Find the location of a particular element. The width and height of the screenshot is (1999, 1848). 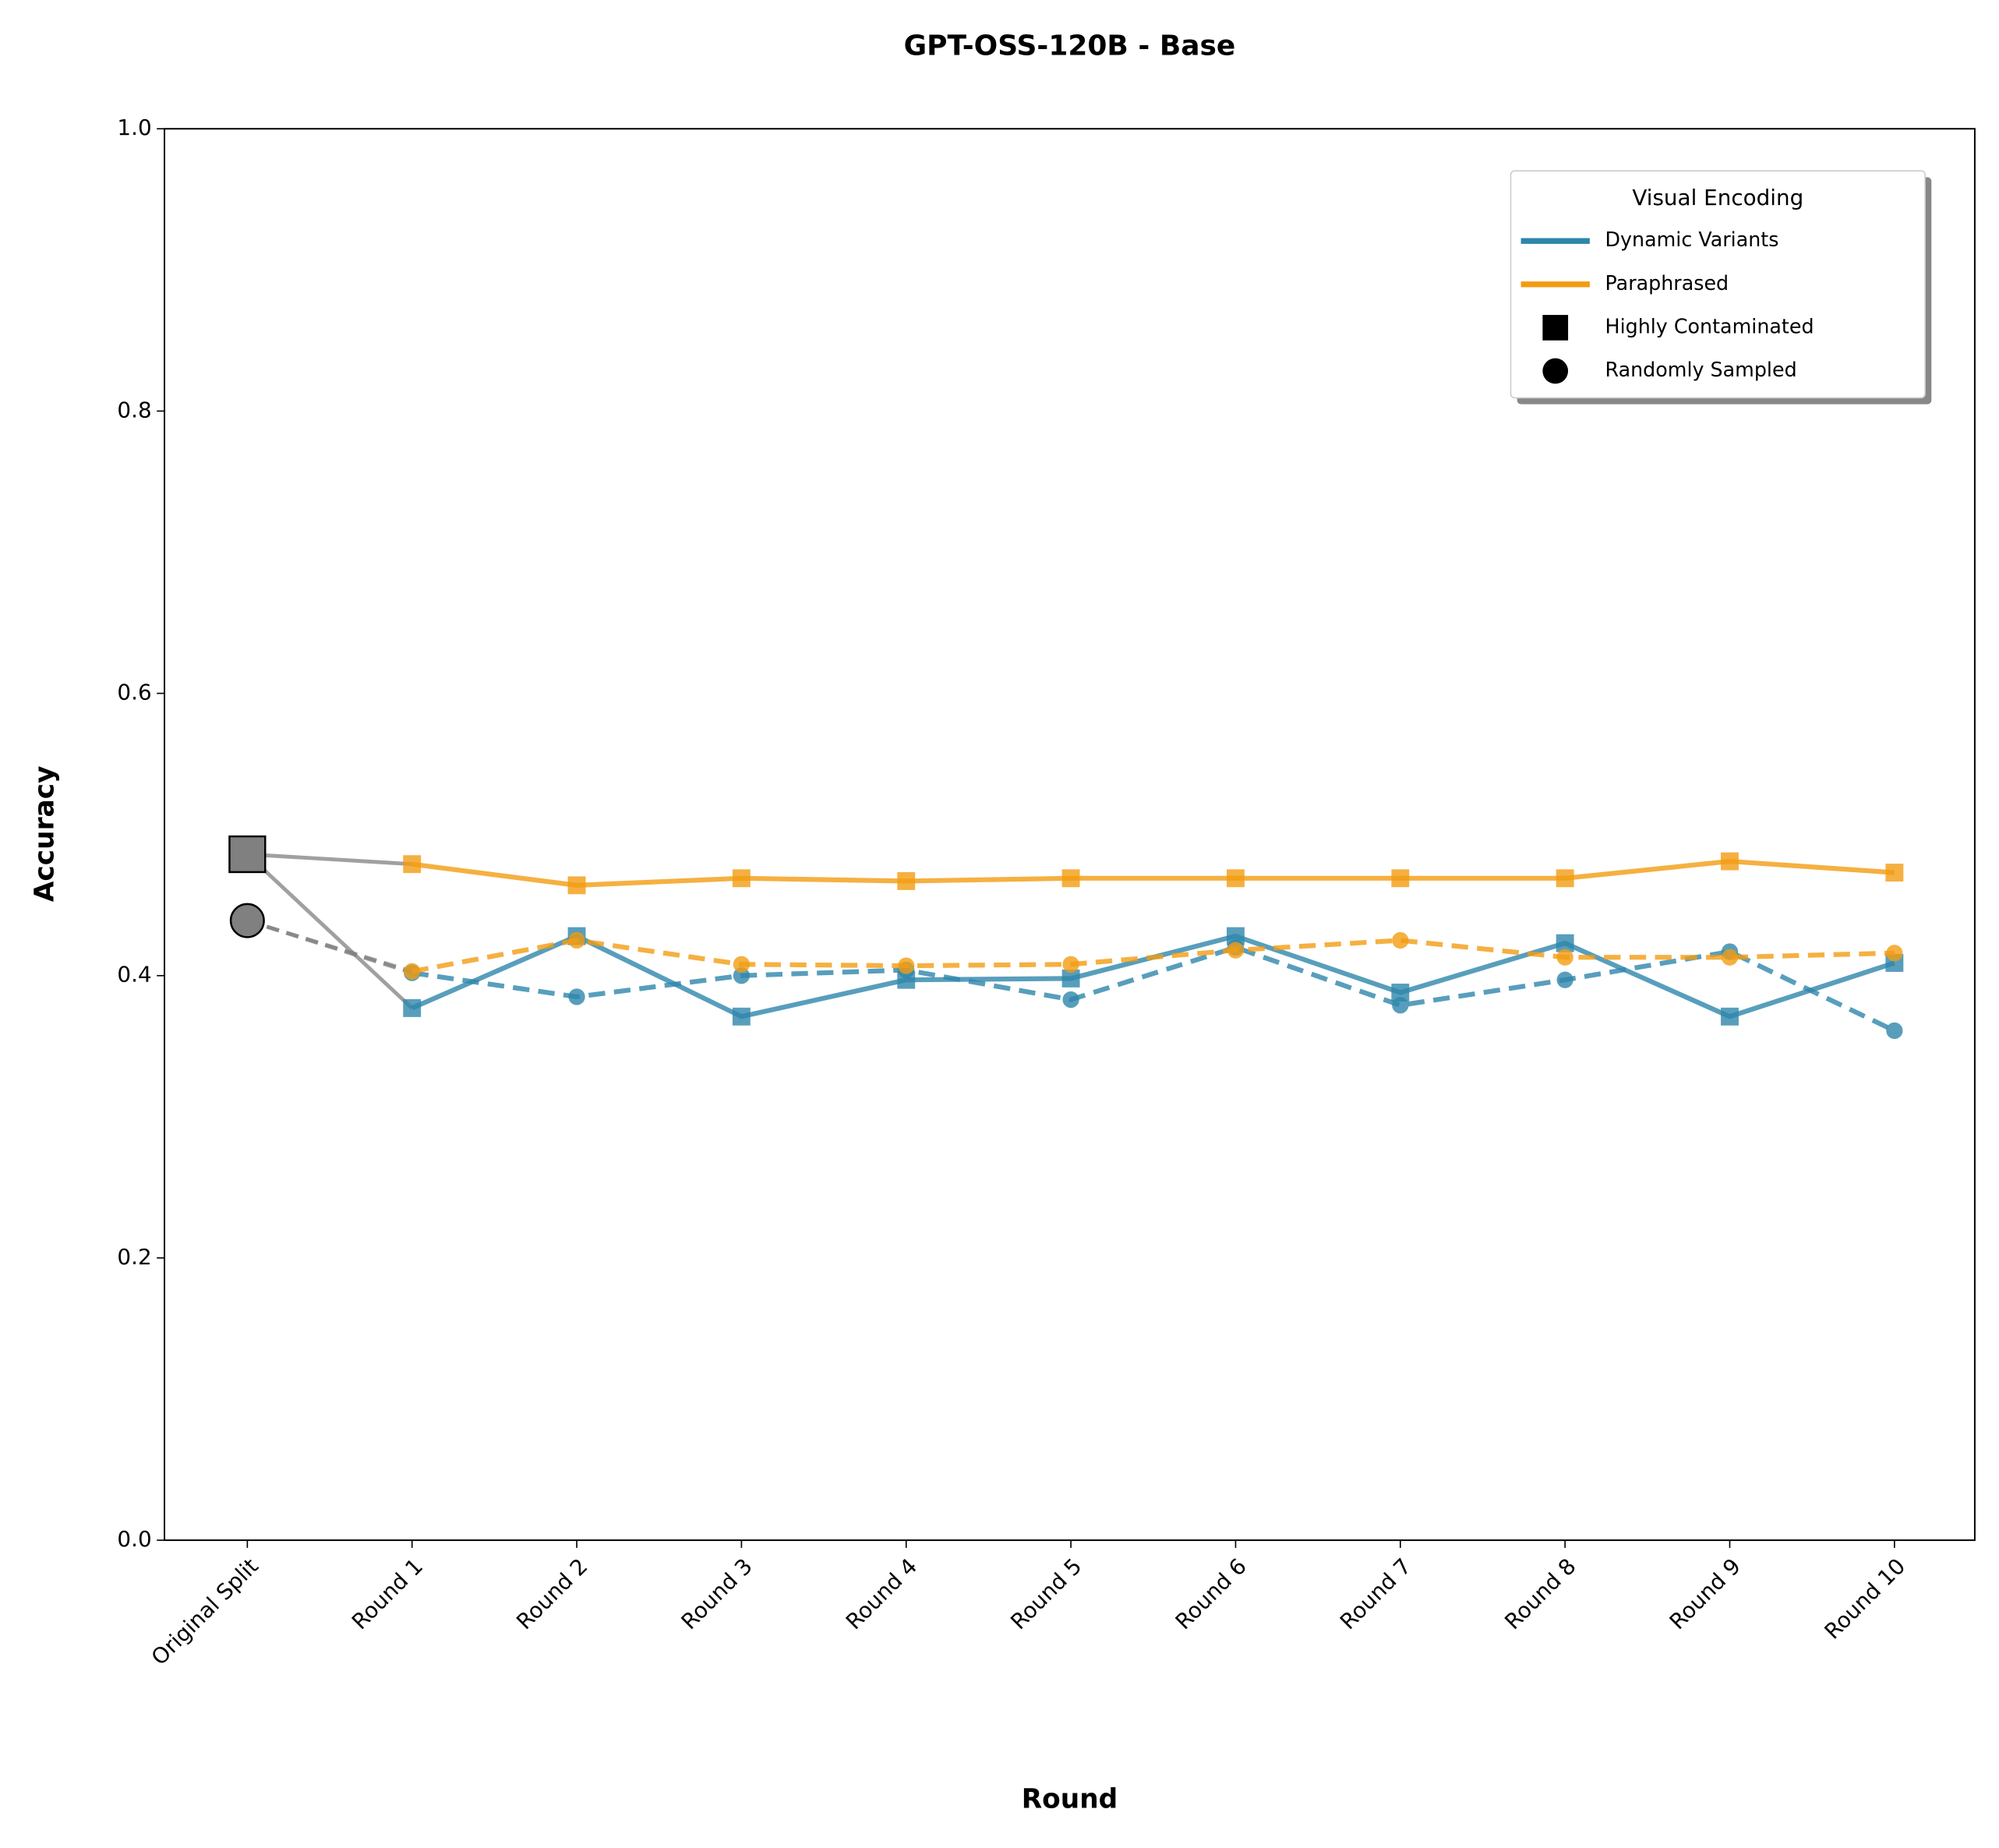

x-tick-label: Original Split is located at coordinates (205, 1611).